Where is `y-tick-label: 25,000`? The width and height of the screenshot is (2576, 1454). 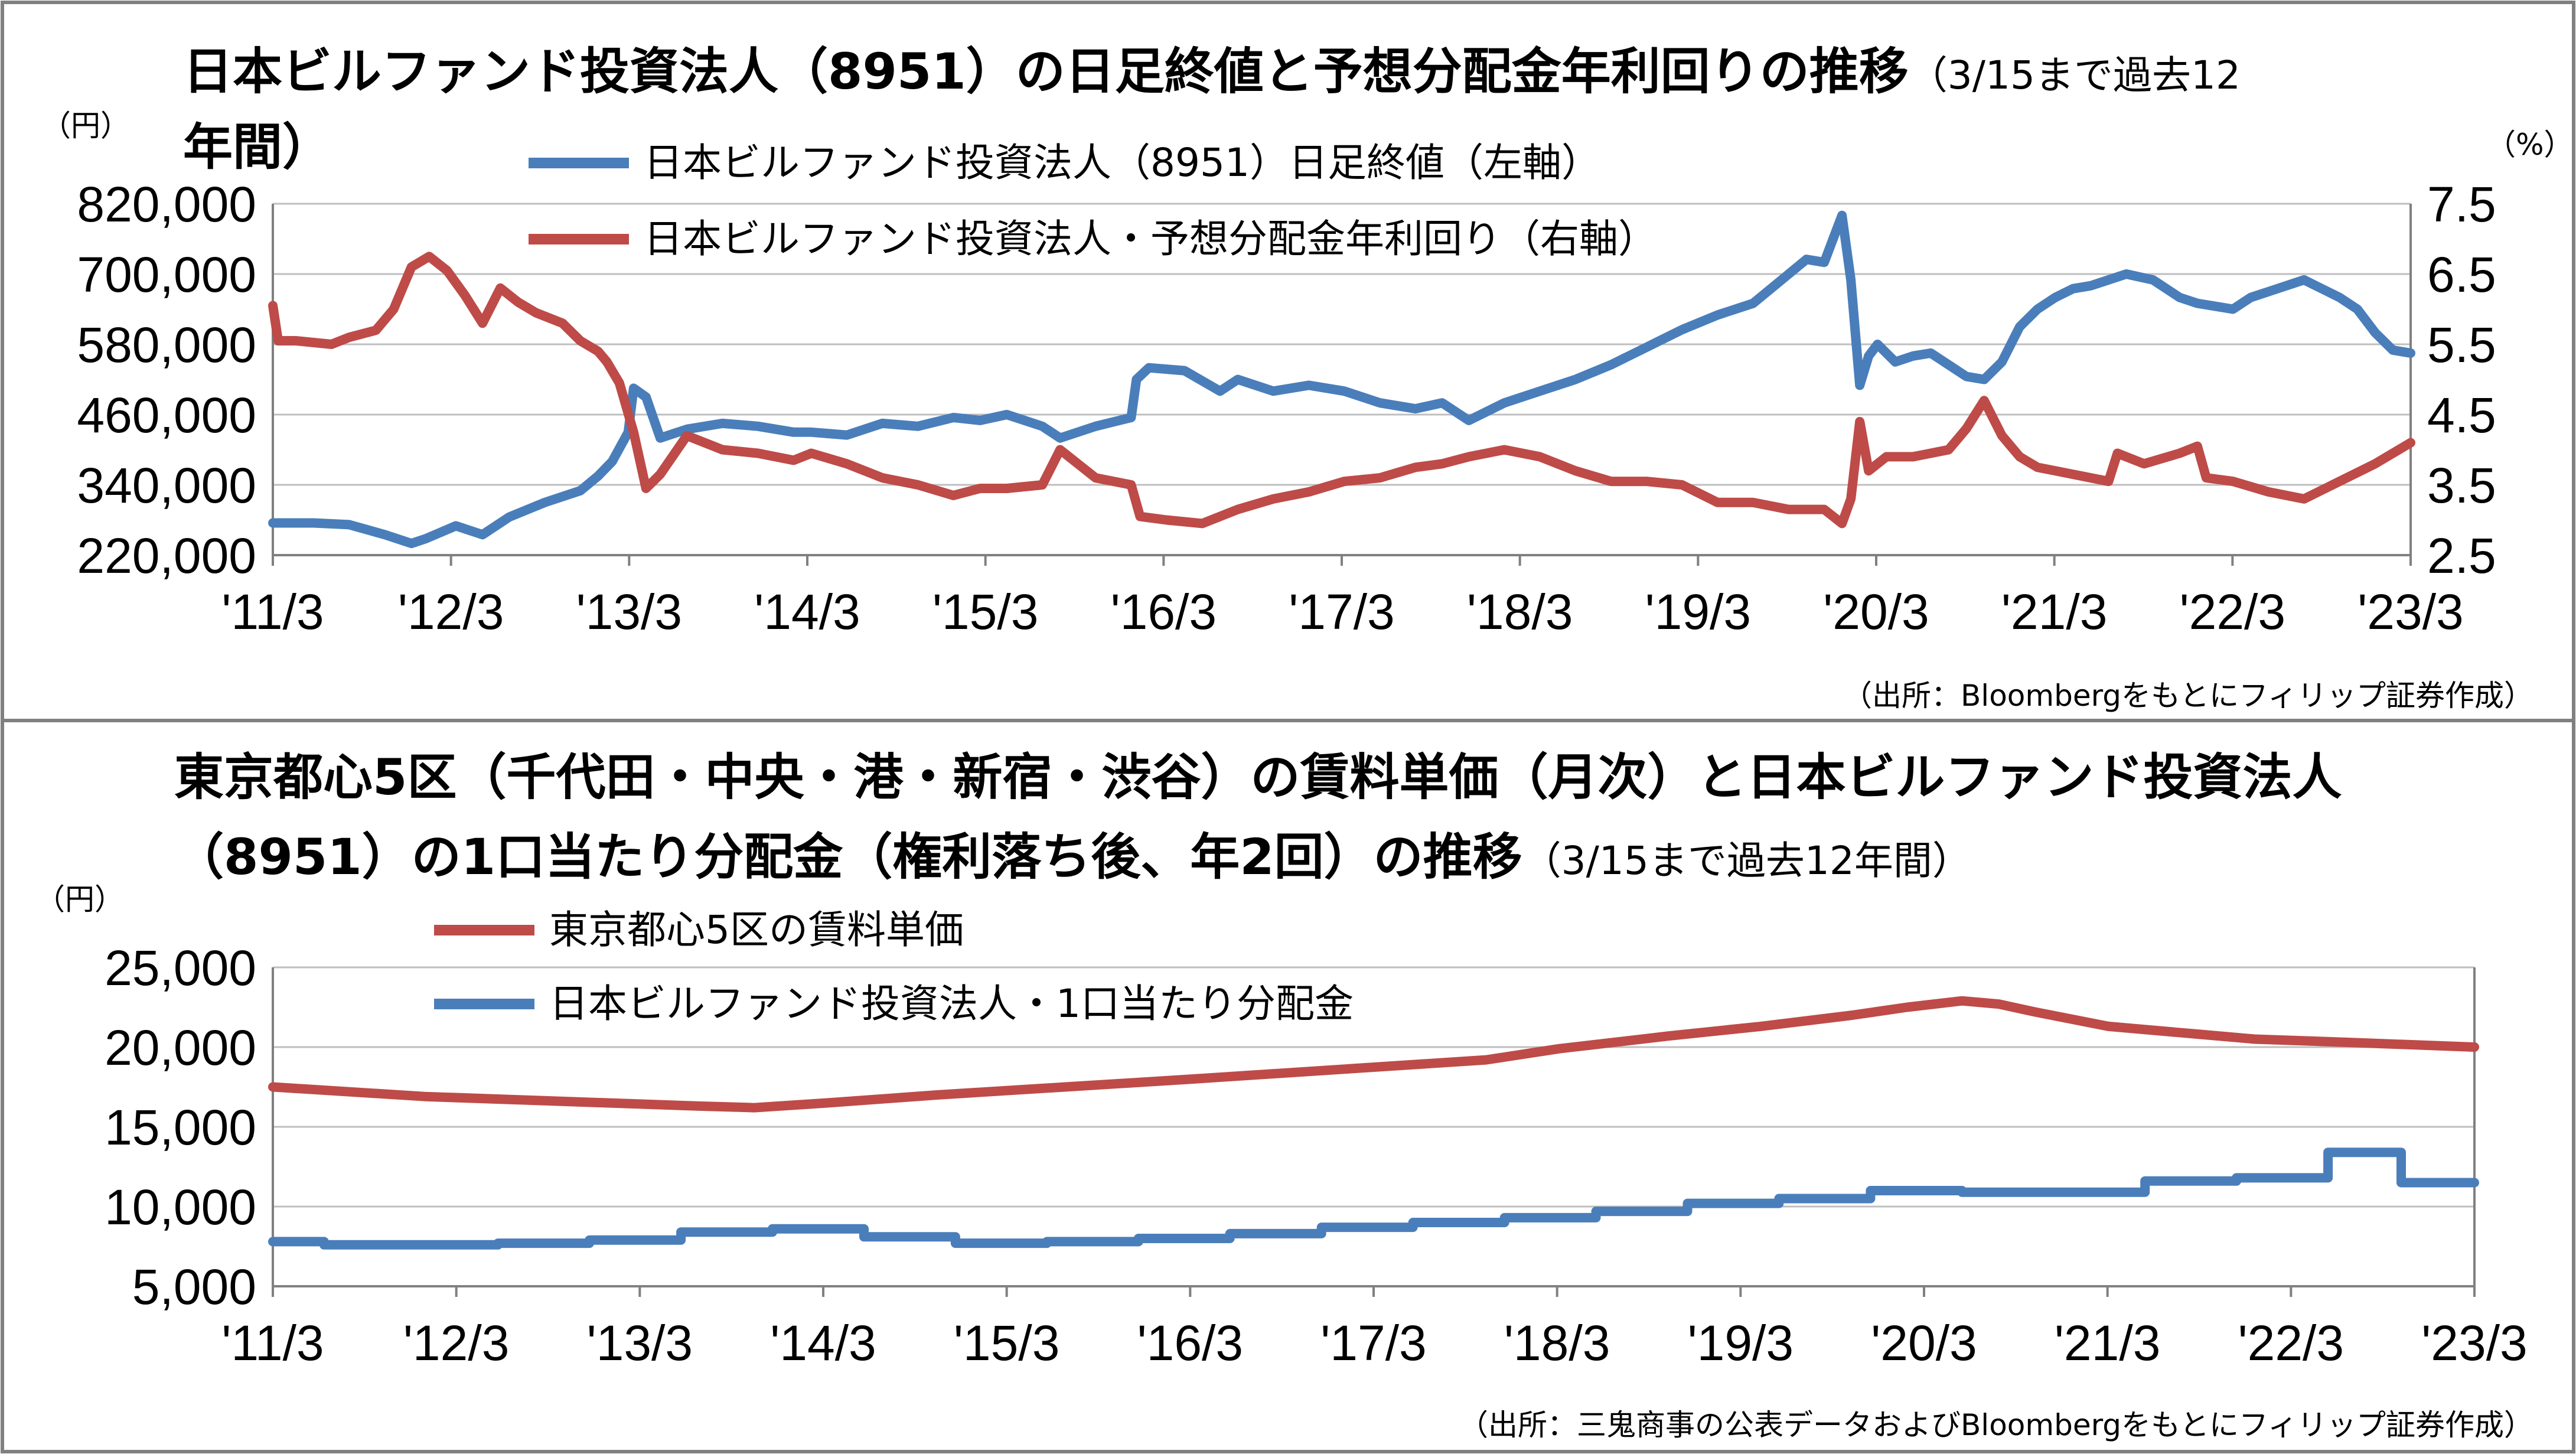
y-tick-label: 25,000 is located at coordinates (181, 968).